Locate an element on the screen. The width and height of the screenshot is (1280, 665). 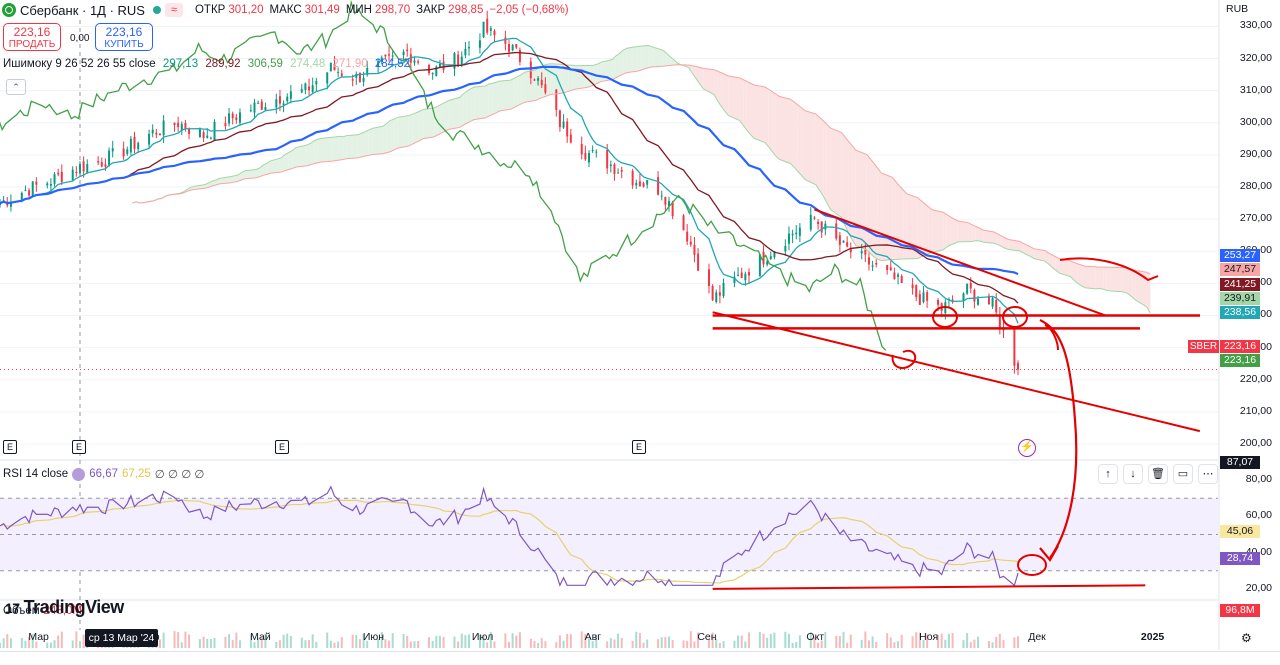
tradingview-logo: 17 TradingView is located at coordinates (64, 607).